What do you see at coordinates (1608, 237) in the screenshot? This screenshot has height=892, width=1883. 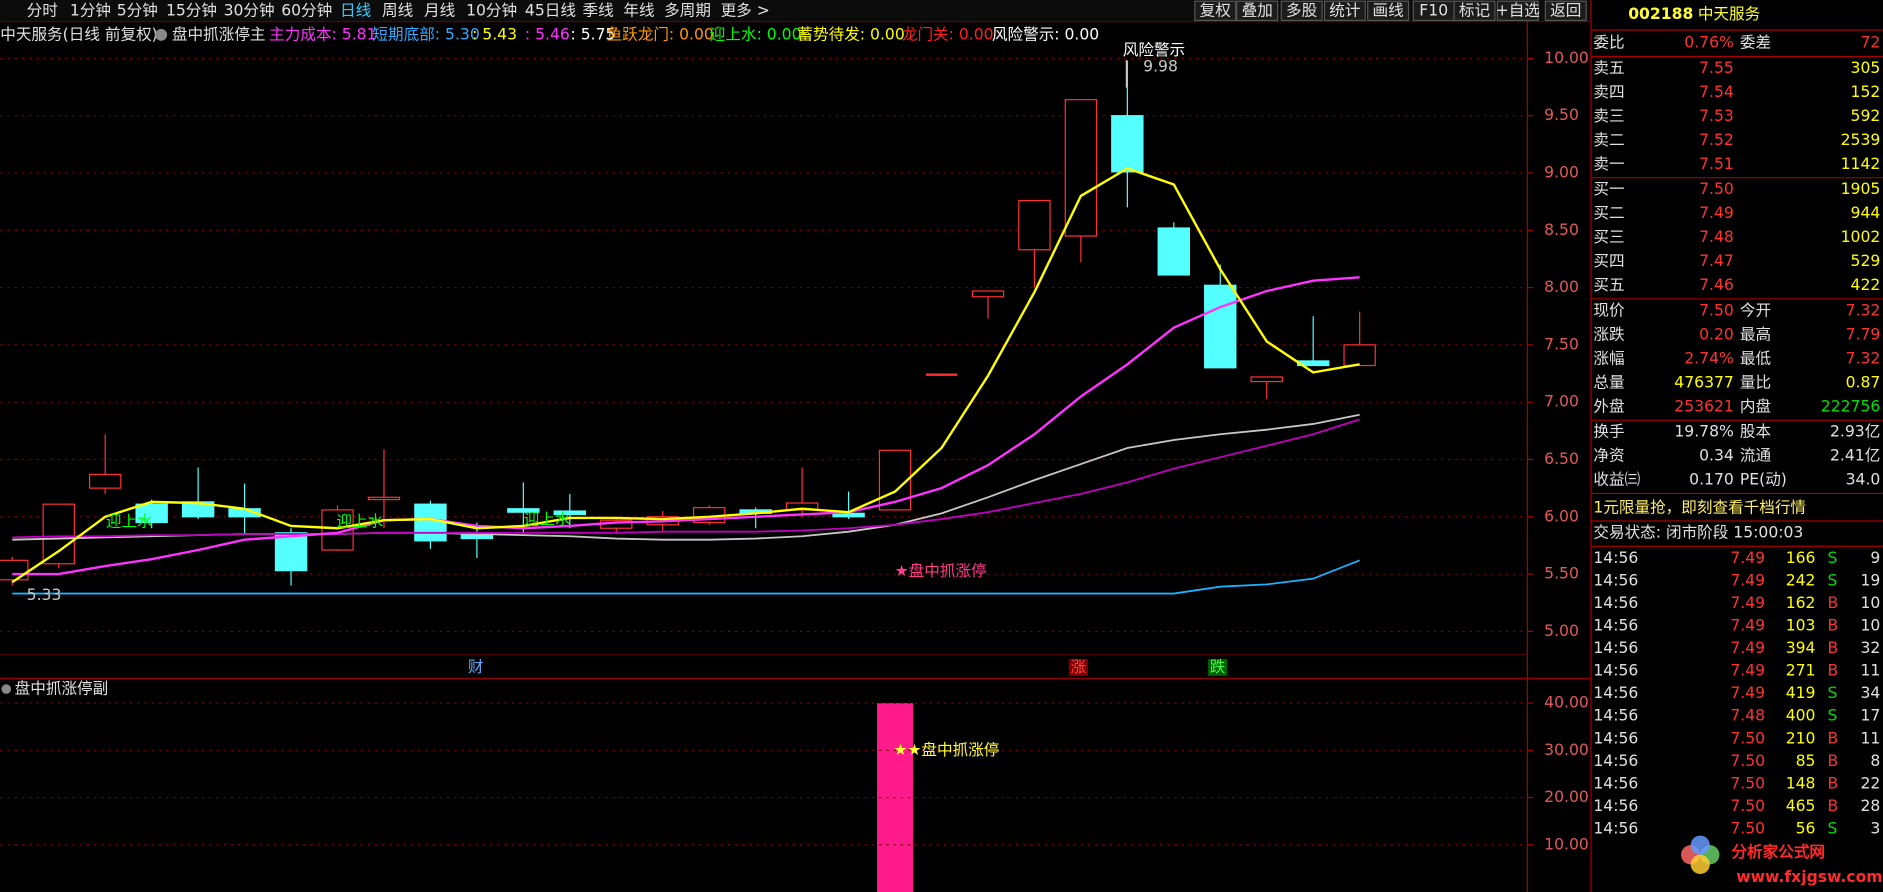 I see `quote-cell: 买三` at bounding box center [1608, 237].